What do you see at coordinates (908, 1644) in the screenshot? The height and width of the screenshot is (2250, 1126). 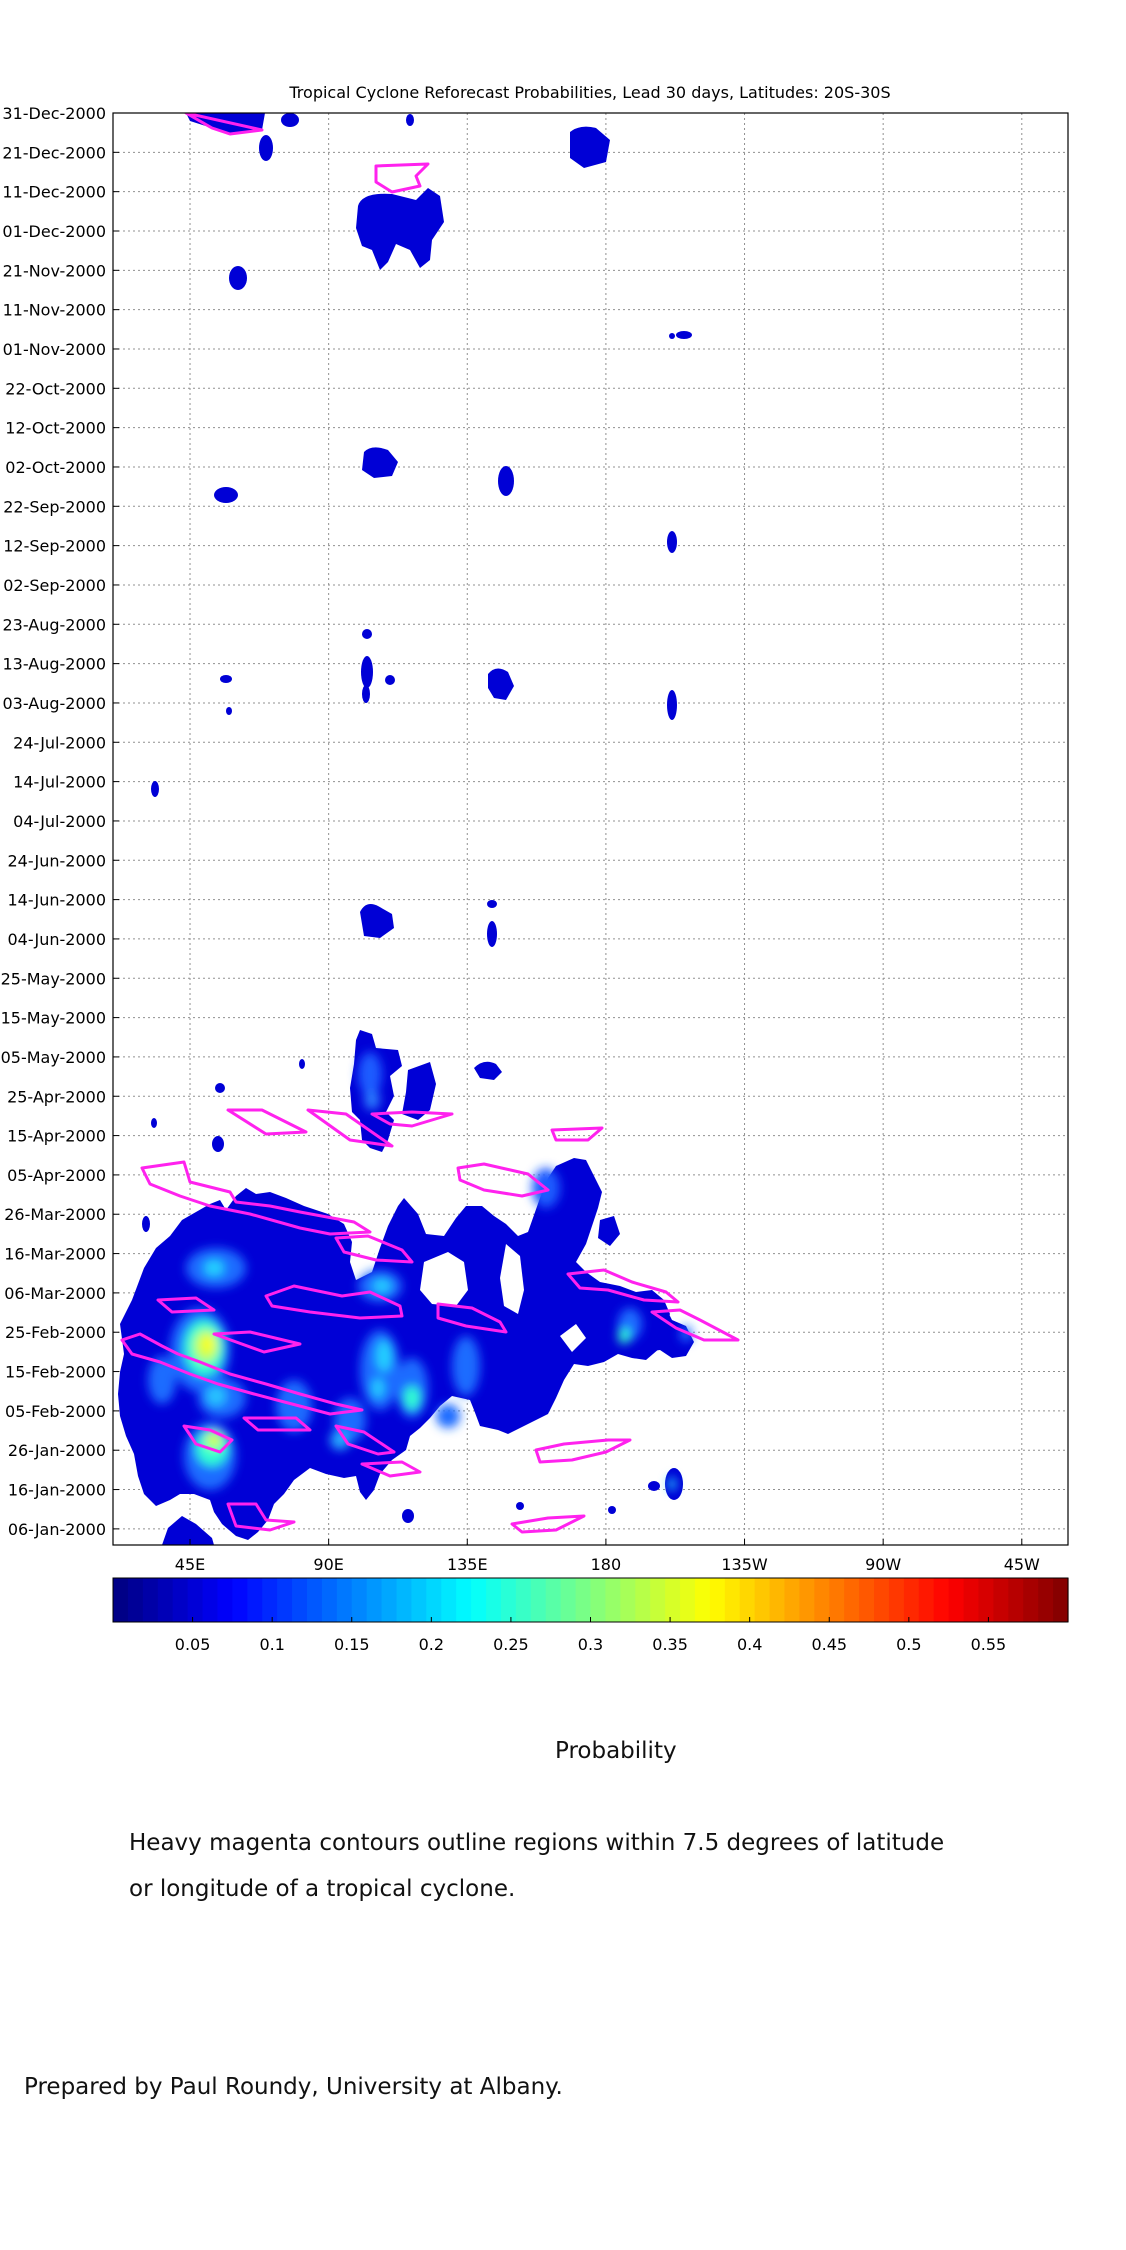 I see `colorbar-tick-label: 0.5` at bounding box center [908, 1644].